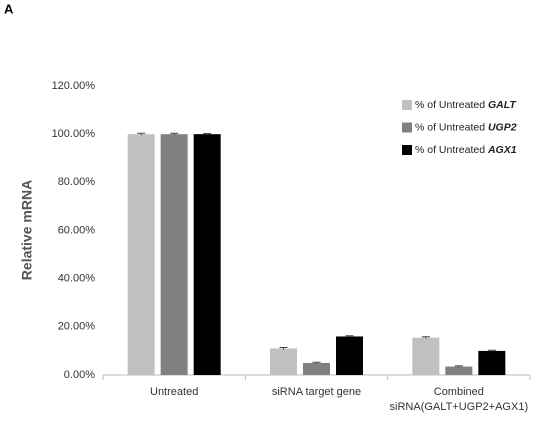  What do you see at coordinates (316, 392) in the screenshot?
I see `x-tick-label: siRNA target gene` at bounding box center [316, 392].